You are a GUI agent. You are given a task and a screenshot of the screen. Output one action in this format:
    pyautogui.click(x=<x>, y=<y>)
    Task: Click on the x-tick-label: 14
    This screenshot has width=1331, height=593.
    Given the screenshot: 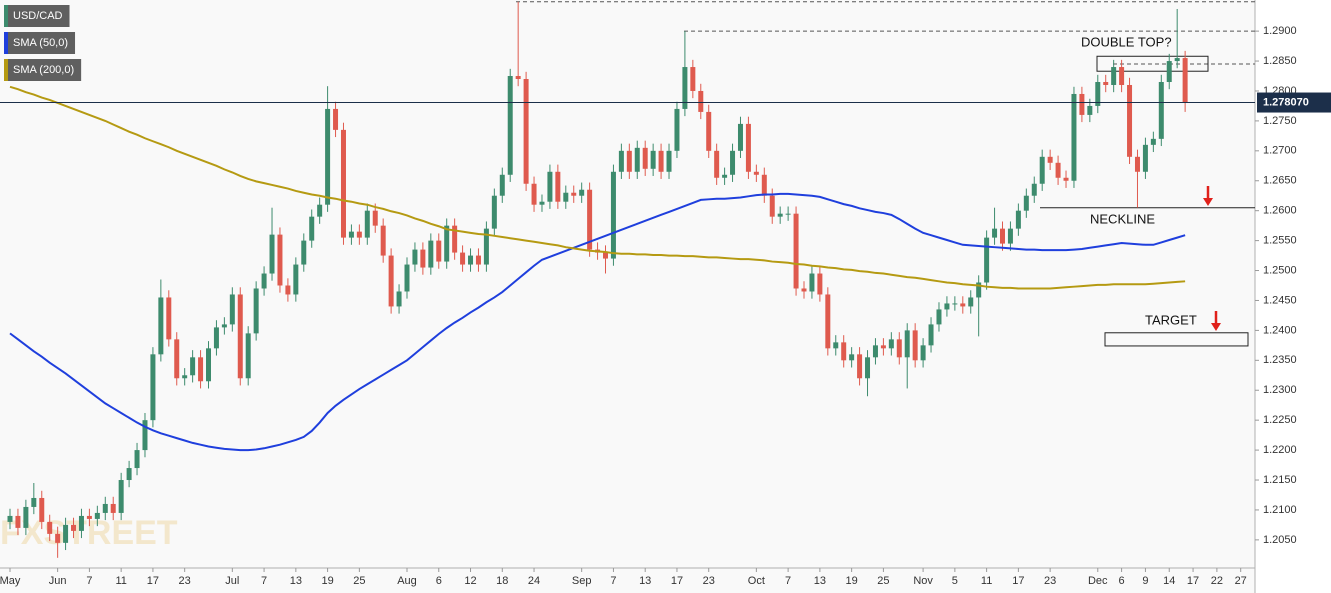 What is the action you would take?
    pyautogui.click(x=1169, y=581)
    